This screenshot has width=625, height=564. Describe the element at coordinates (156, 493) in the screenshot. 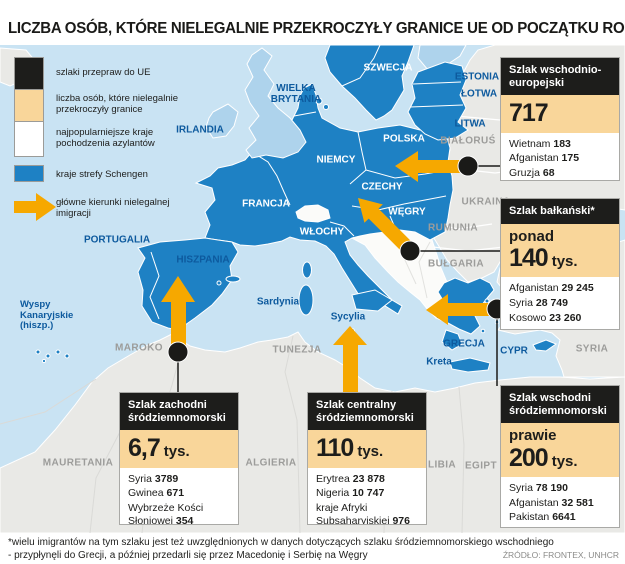

I see `country-row: Gwinea 671` at that location.